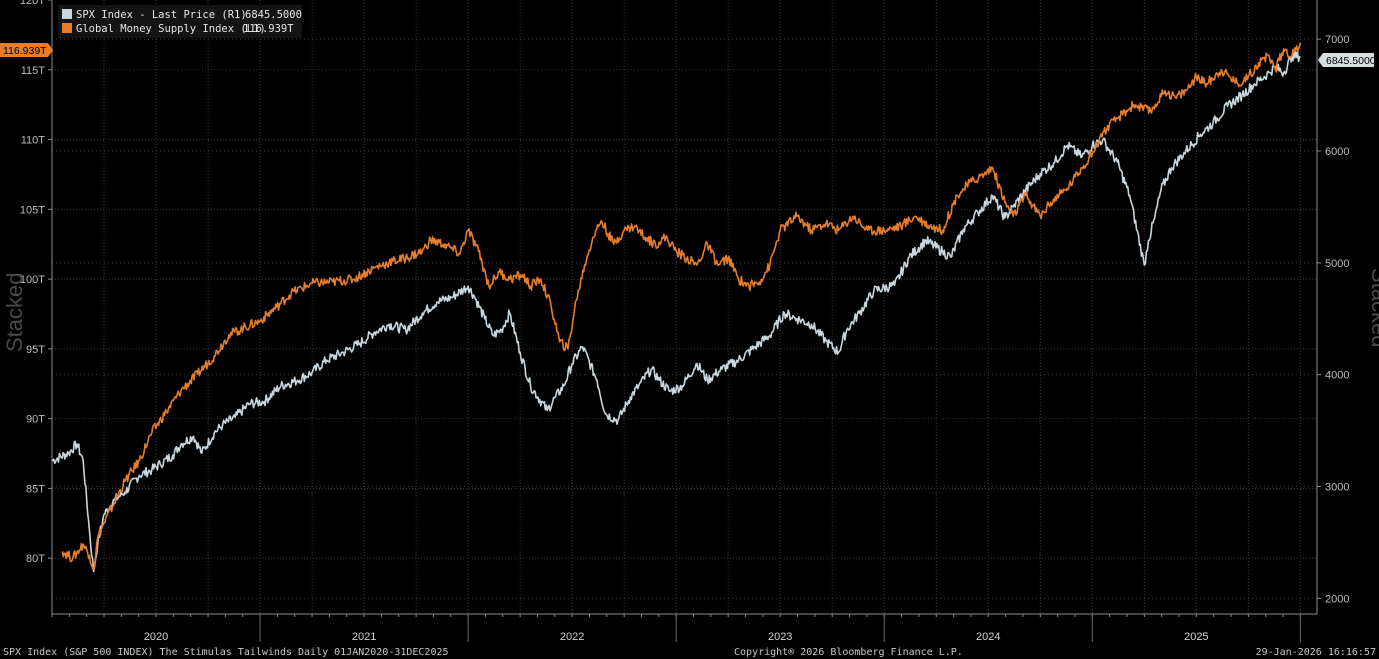  I want to click on left-last-value: 116.939T, so click(25, 51).